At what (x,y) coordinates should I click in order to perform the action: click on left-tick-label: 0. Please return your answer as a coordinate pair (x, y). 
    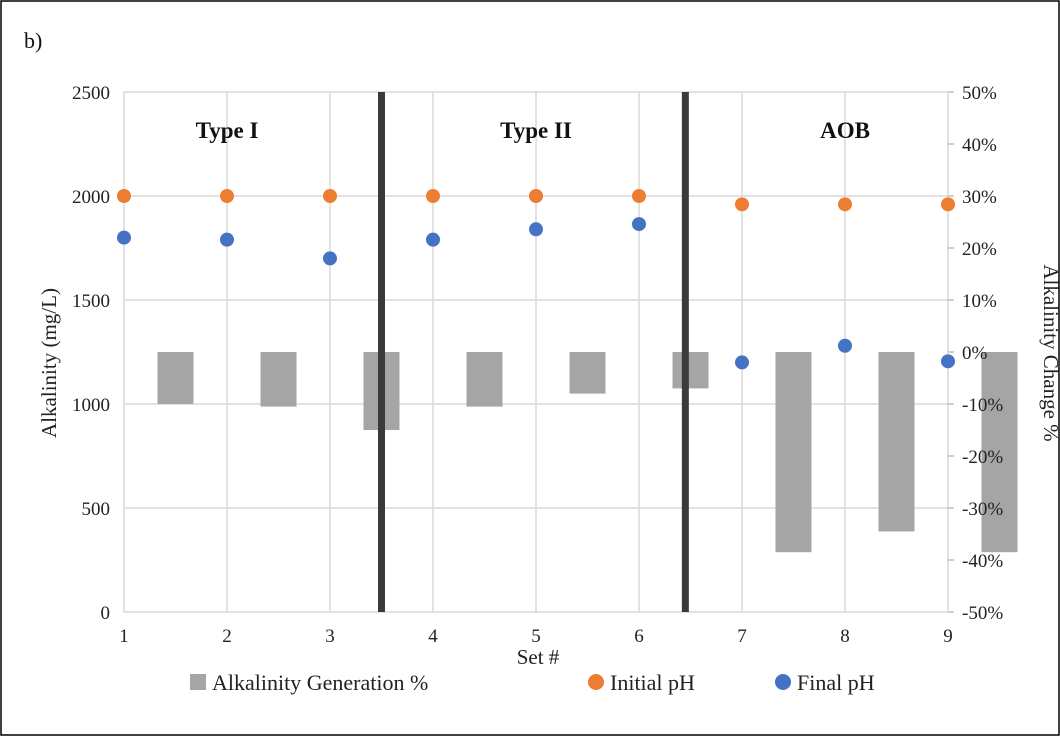
    Looking at the image, I should click on (106, 613).